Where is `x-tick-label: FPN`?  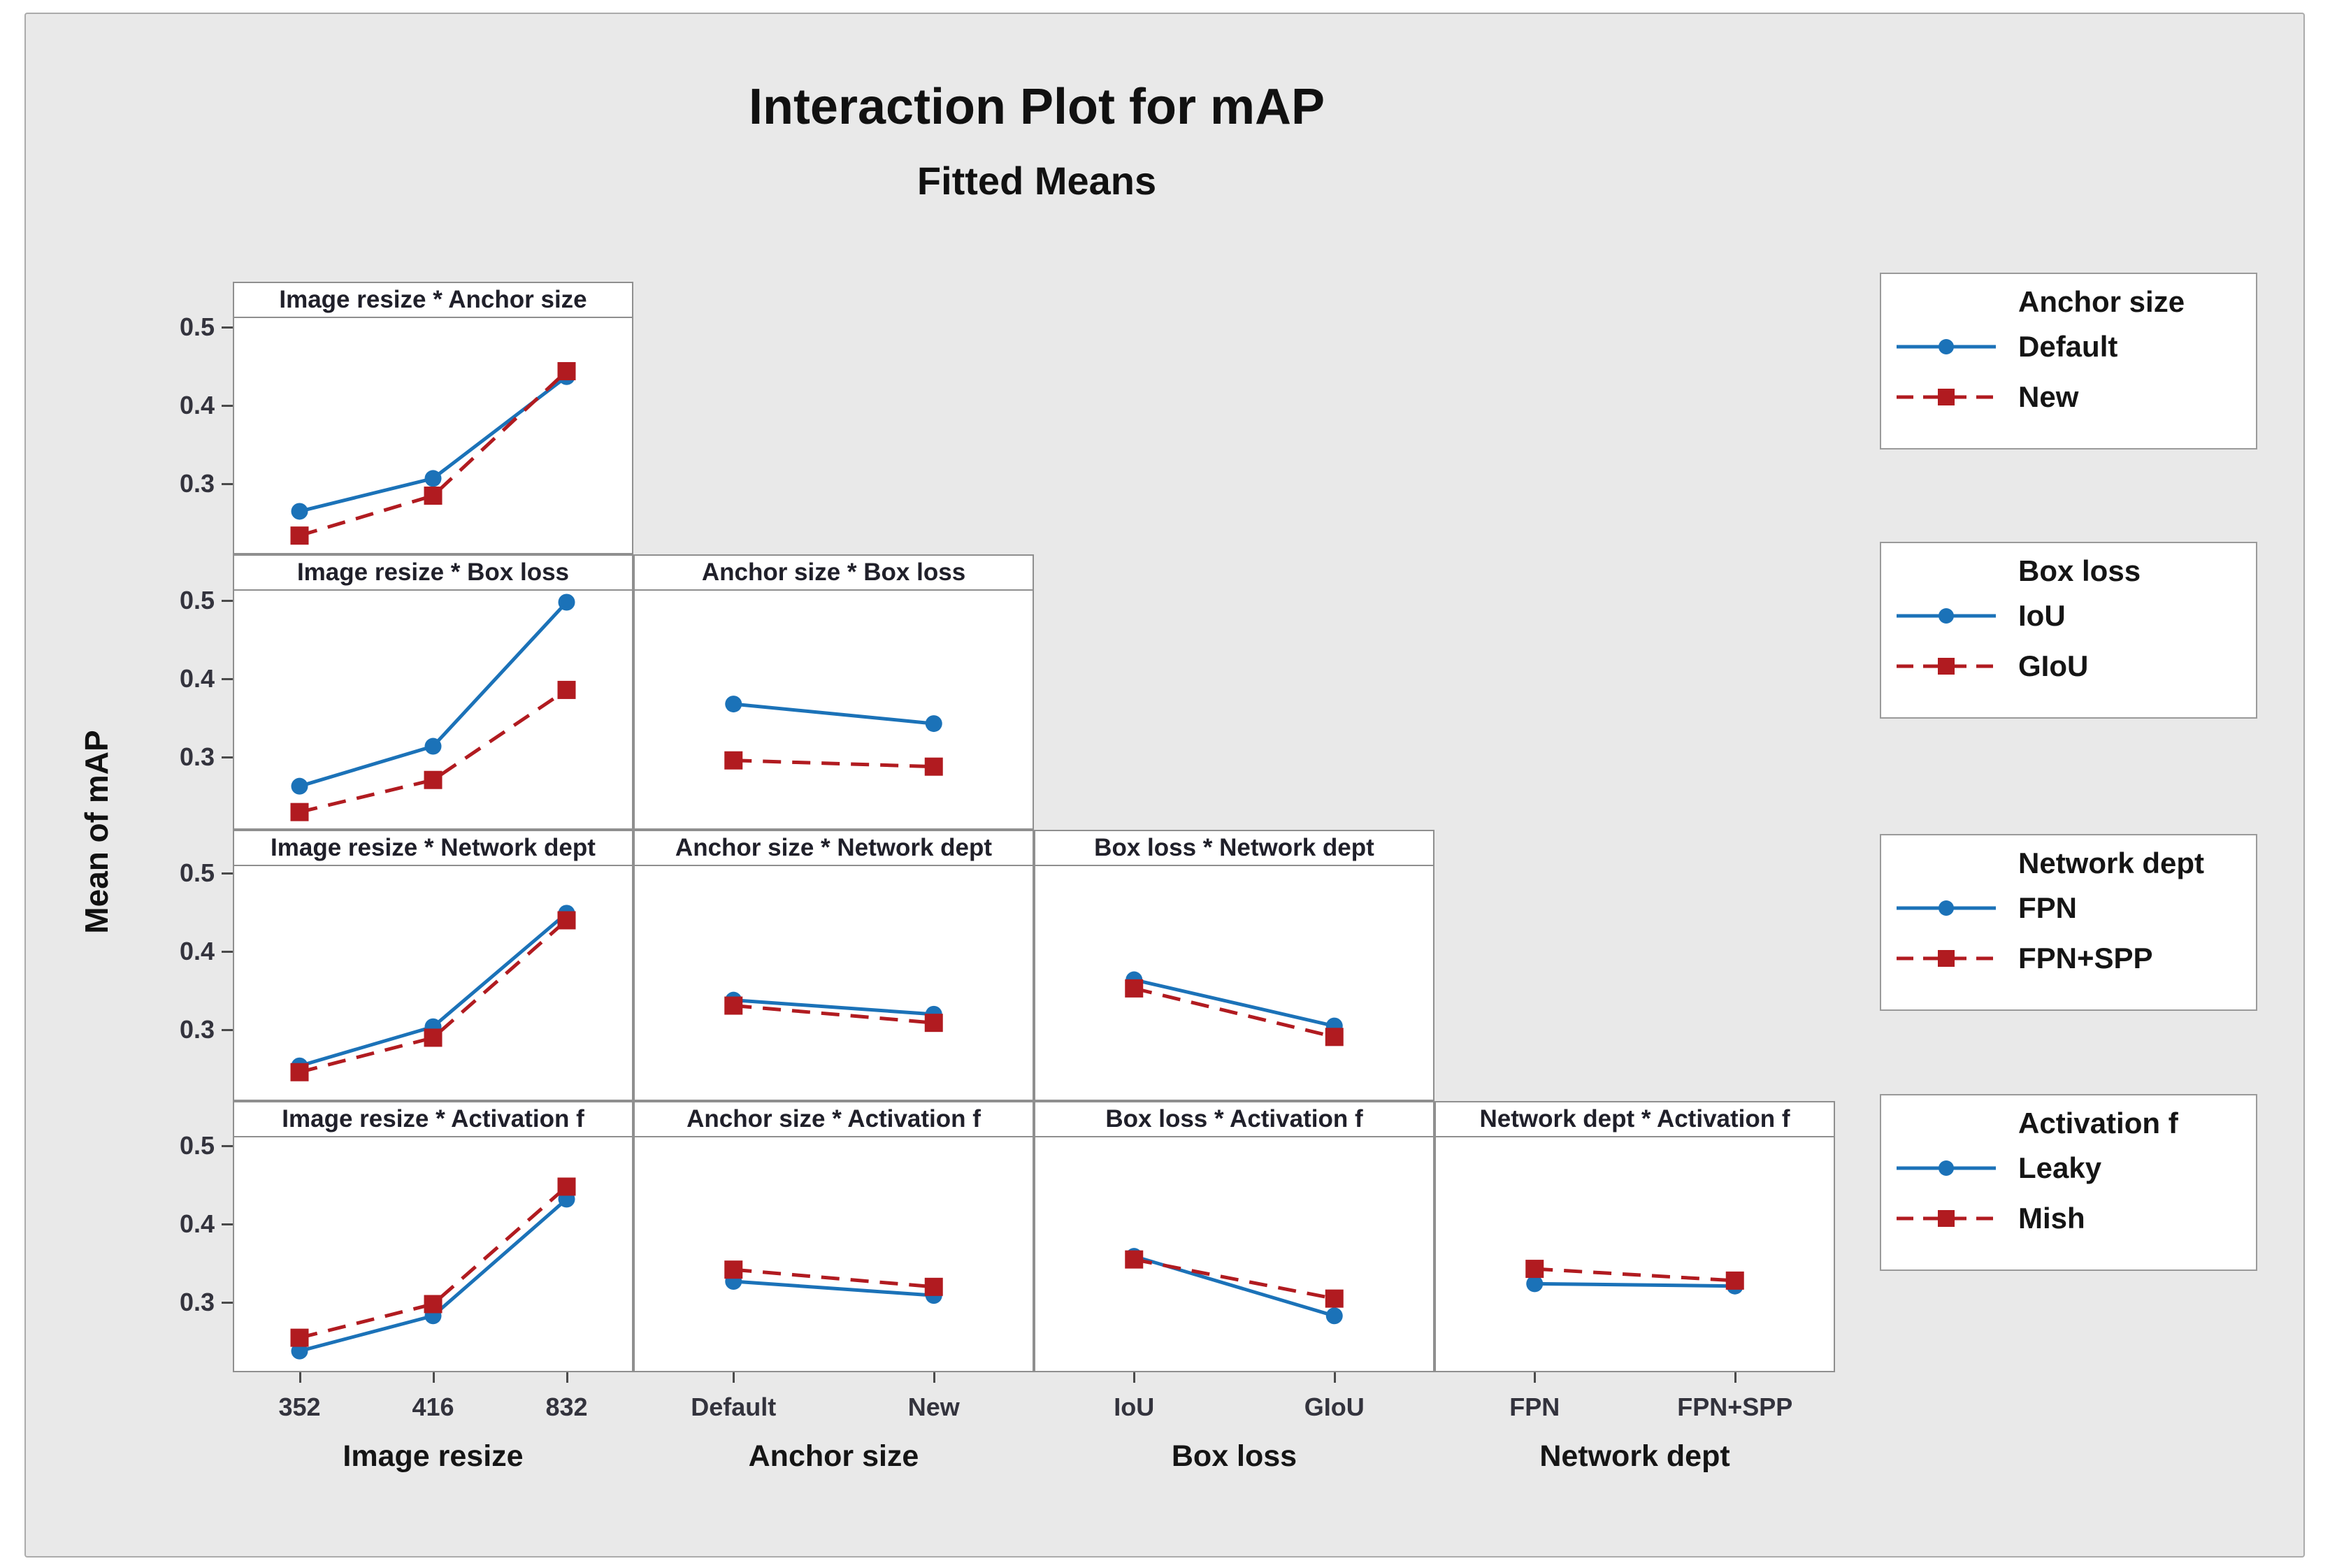 x-tick-label: FPN is located at coordinates (1534, 1407).